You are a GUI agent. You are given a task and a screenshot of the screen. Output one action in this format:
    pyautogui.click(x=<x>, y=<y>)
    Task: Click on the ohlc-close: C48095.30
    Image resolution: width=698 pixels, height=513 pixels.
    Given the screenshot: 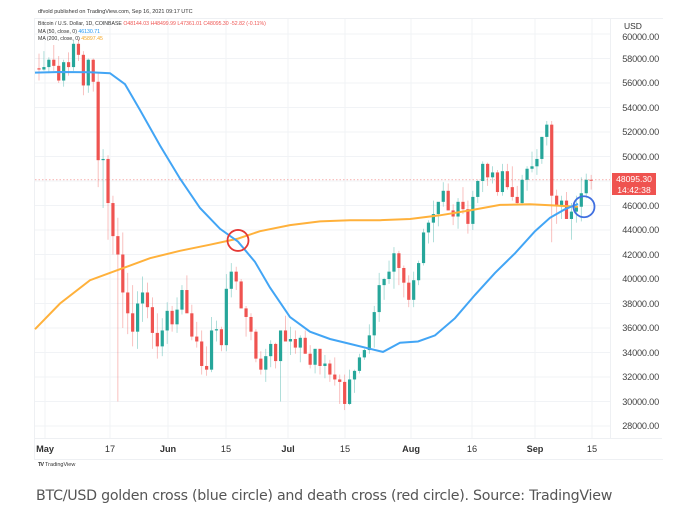 What is the action you would take?
    pyautogui.click(x=216, y=24)
    